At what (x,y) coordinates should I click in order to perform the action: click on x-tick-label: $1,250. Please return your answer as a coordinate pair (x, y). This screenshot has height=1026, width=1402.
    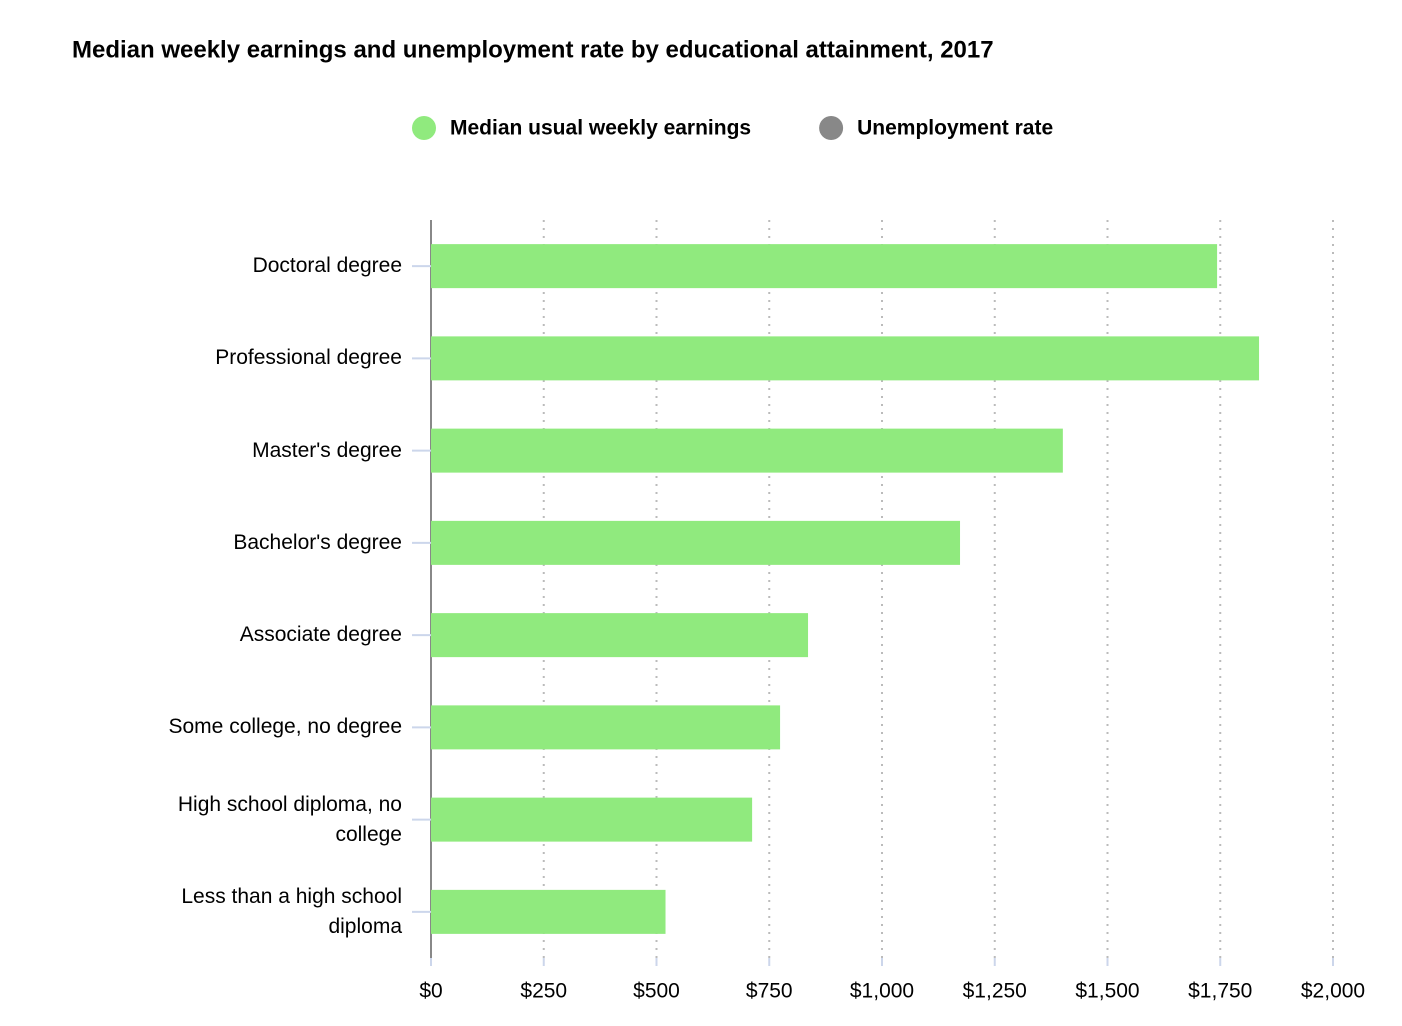
    Looking at the image, I should click on (995, 991).